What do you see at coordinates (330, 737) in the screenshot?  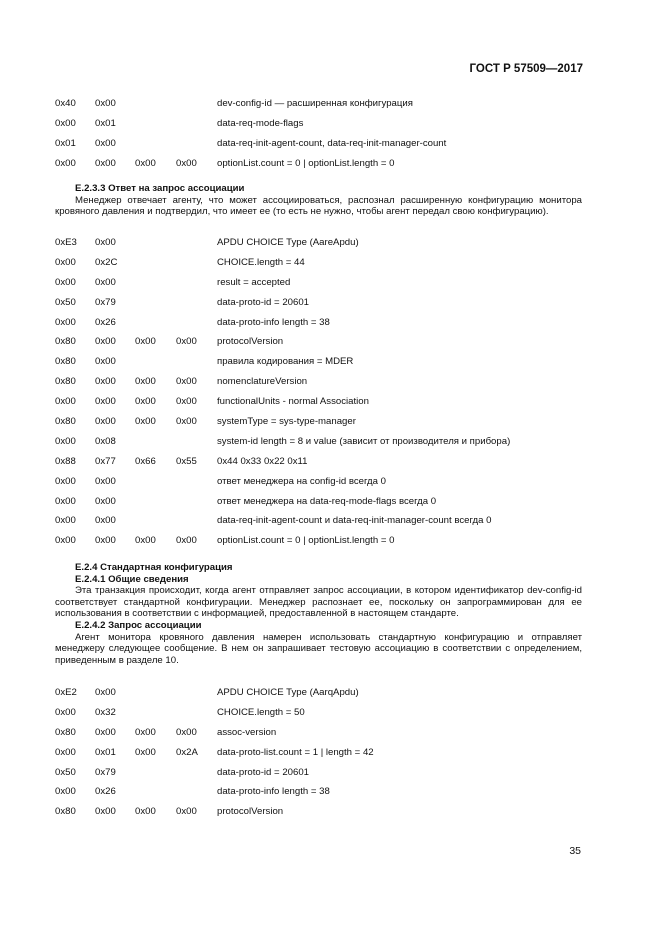 I see `table-row: 0x80 0x00 0x00 0x00 assoc-version` at bounding box center [330, 737].